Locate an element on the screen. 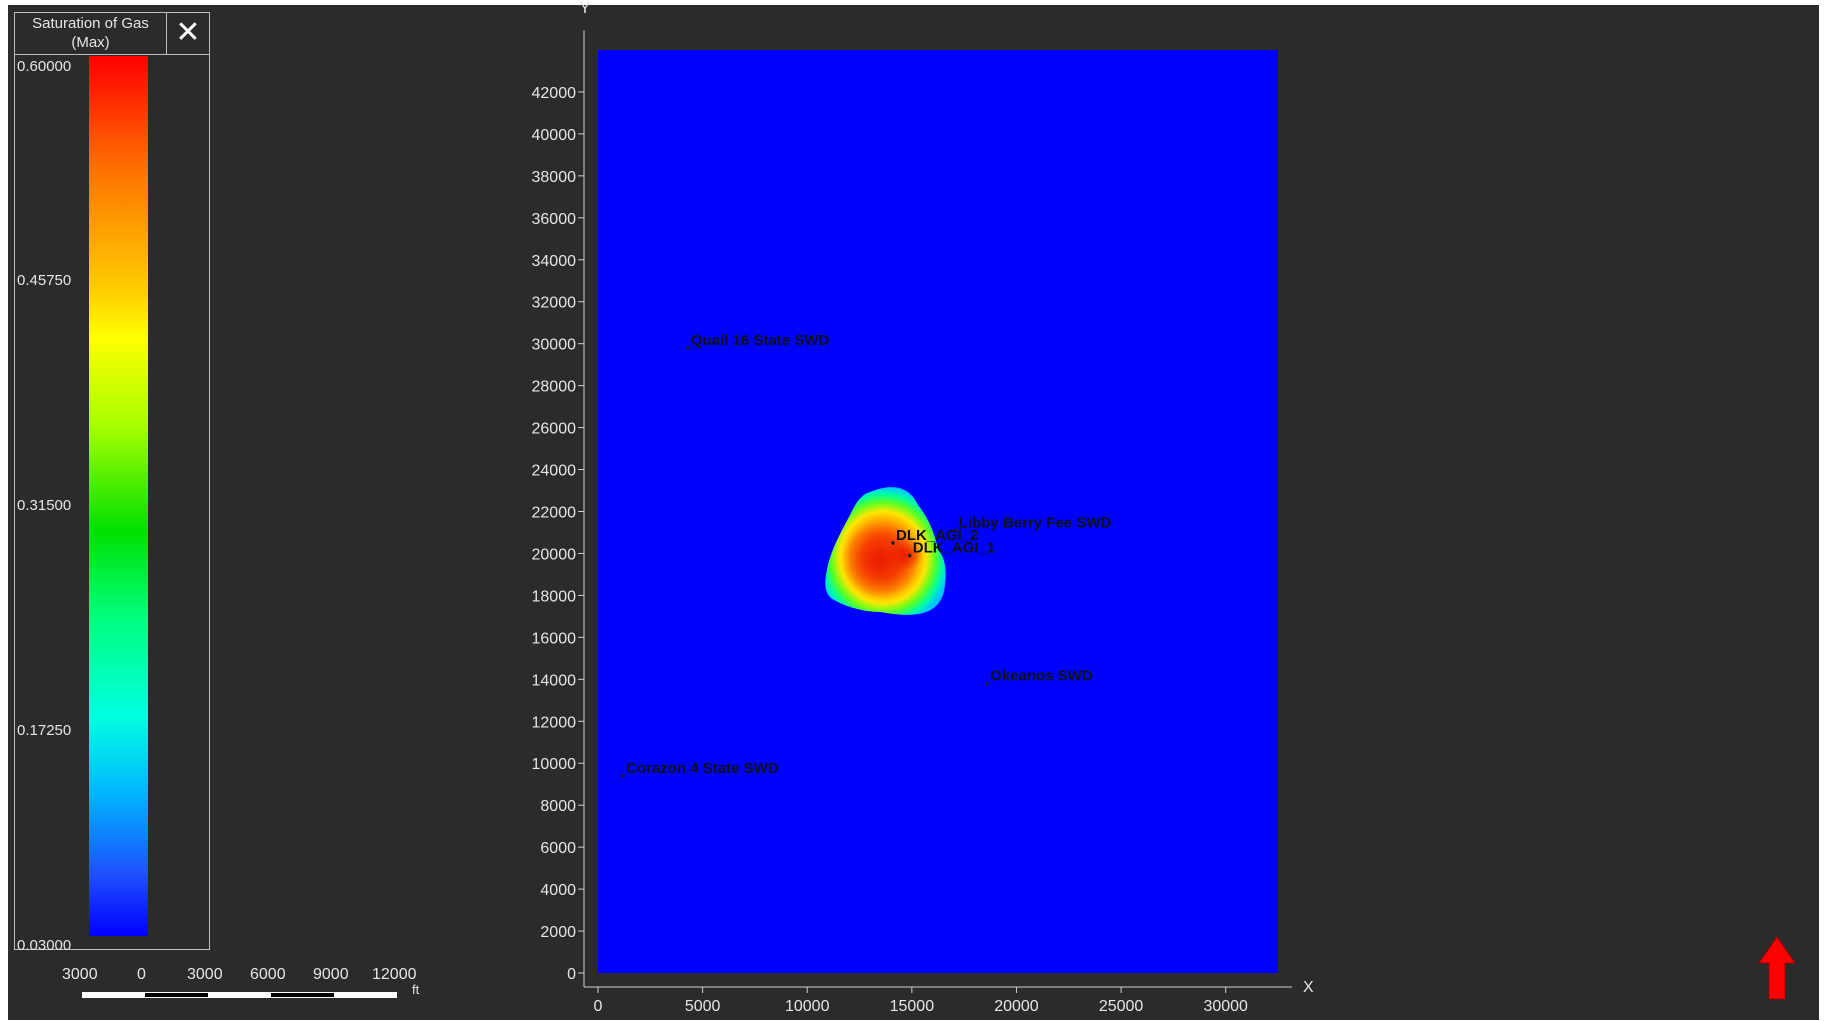  y-tick-label: 26000 is located at coordinates (554, 429).